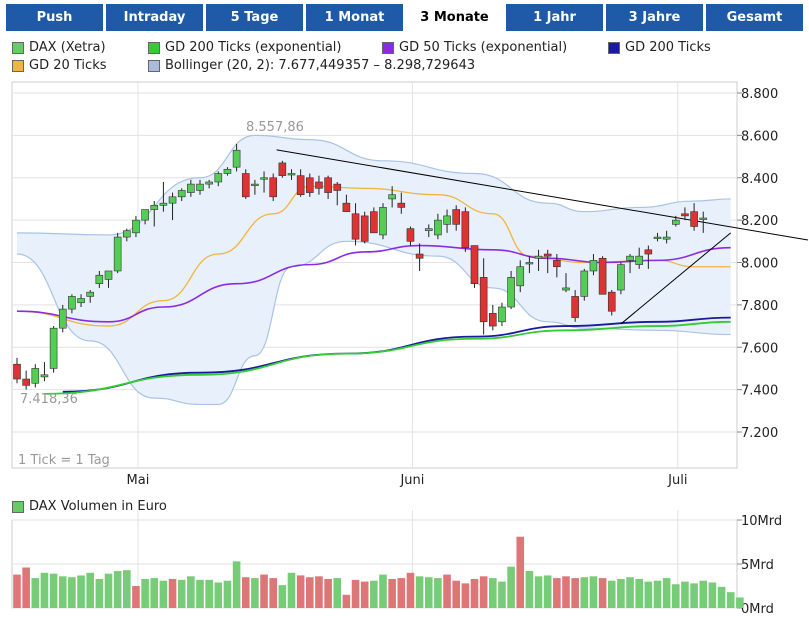 This screenshot has height=620, width=809. Describe the element at coordinates (396, 354) in the screenshot. I see `gd200-line` at that location.